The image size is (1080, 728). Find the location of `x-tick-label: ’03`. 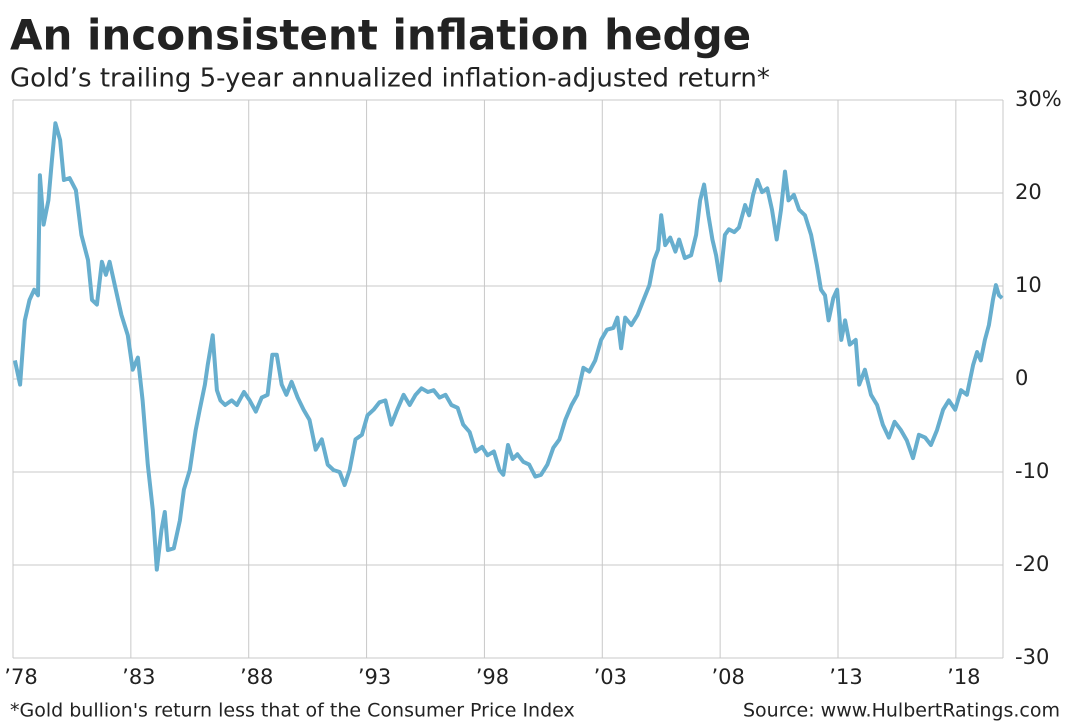

x-tick-label: ’03 is located at coordinates (610, 677).